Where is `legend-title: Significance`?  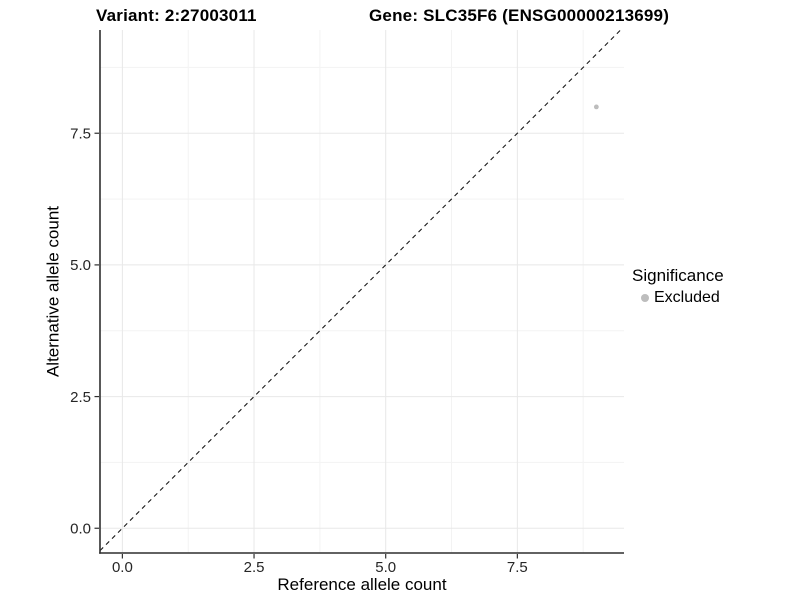 legend-title: Significance is located at coordinates (678, 275).